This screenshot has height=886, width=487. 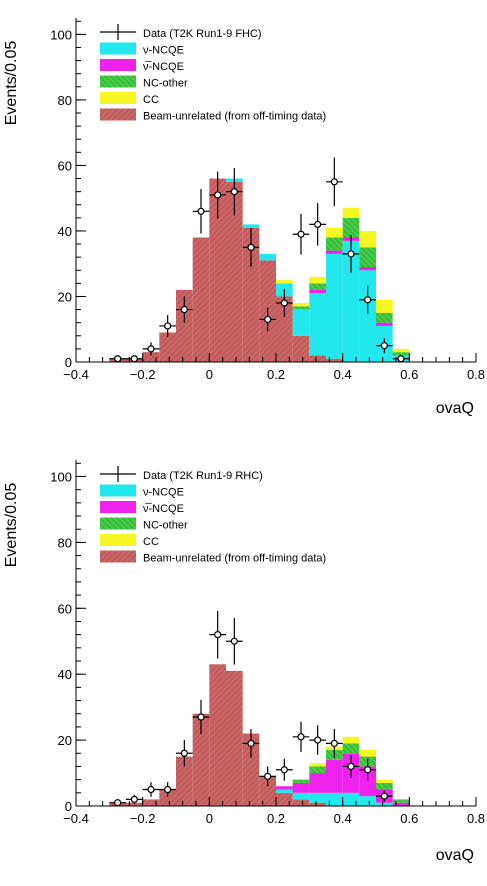 I want to click on legend-swatch-nc-other, so click(x=118, y=523).